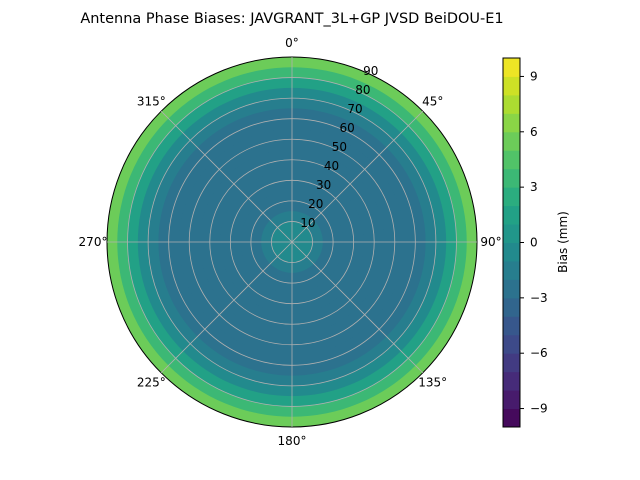 This screenshot has width=640, height=480. Describe the element at coordinates (534, 76) in the screenshot. I see `colorbar-tick-label: 9` at that location.